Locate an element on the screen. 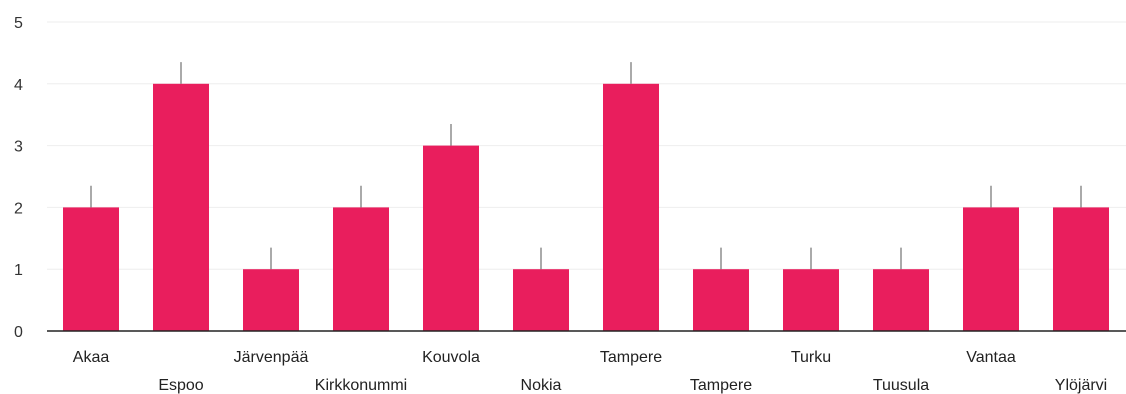  y-tick-label: 1 is located at coordinates (18, 270).